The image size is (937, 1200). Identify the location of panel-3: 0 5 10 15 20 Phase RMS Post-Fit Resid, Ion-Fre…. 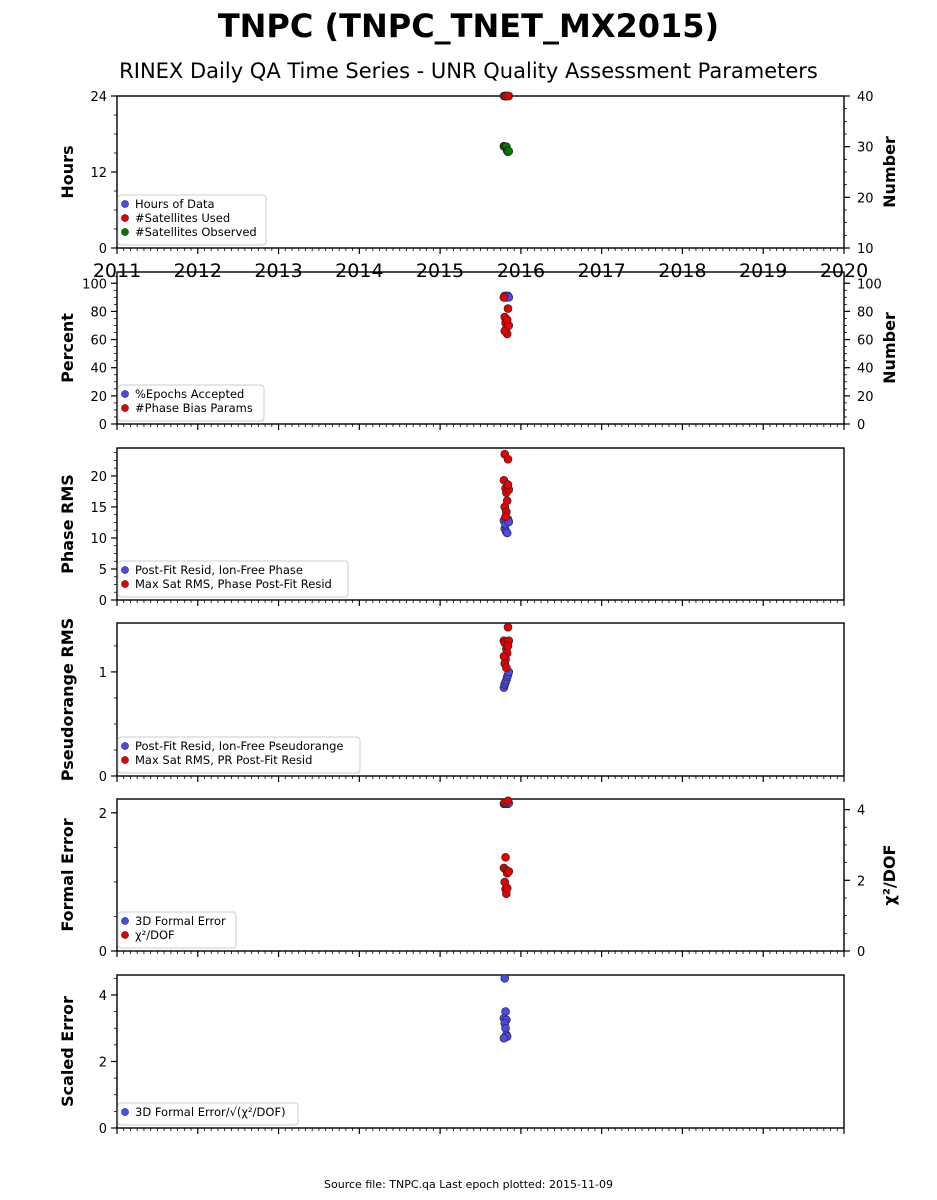
(451, 528).